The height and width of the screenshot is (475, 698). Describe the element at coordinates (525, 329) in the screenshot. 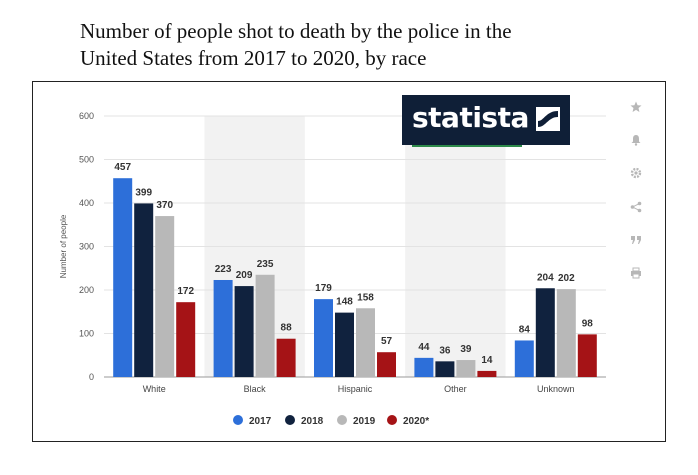

I see `data-label: 84` at that location.